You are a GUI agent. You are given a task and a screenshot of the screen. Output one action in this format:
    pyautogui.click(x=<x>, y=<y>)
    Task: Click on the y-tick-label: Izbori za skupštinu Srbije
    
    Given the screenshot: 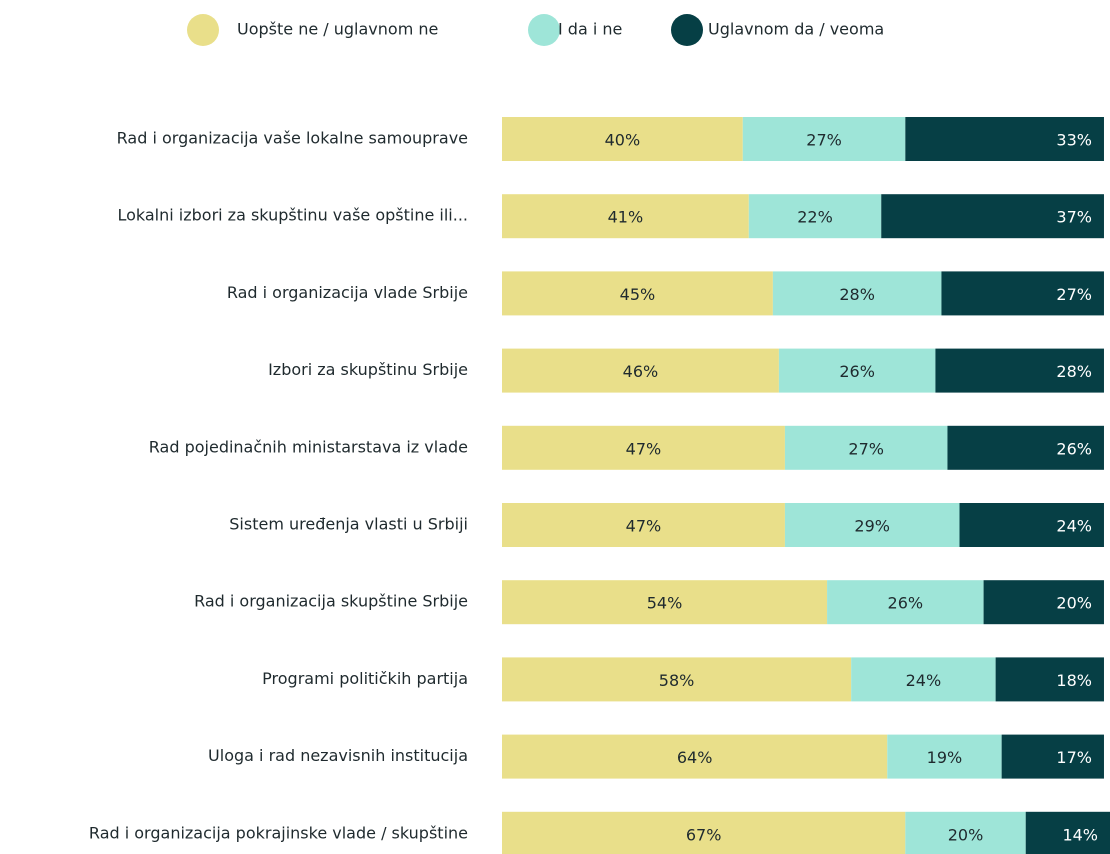 What is the action you would take?
    pyautogui.click(x=368, y=369)
    